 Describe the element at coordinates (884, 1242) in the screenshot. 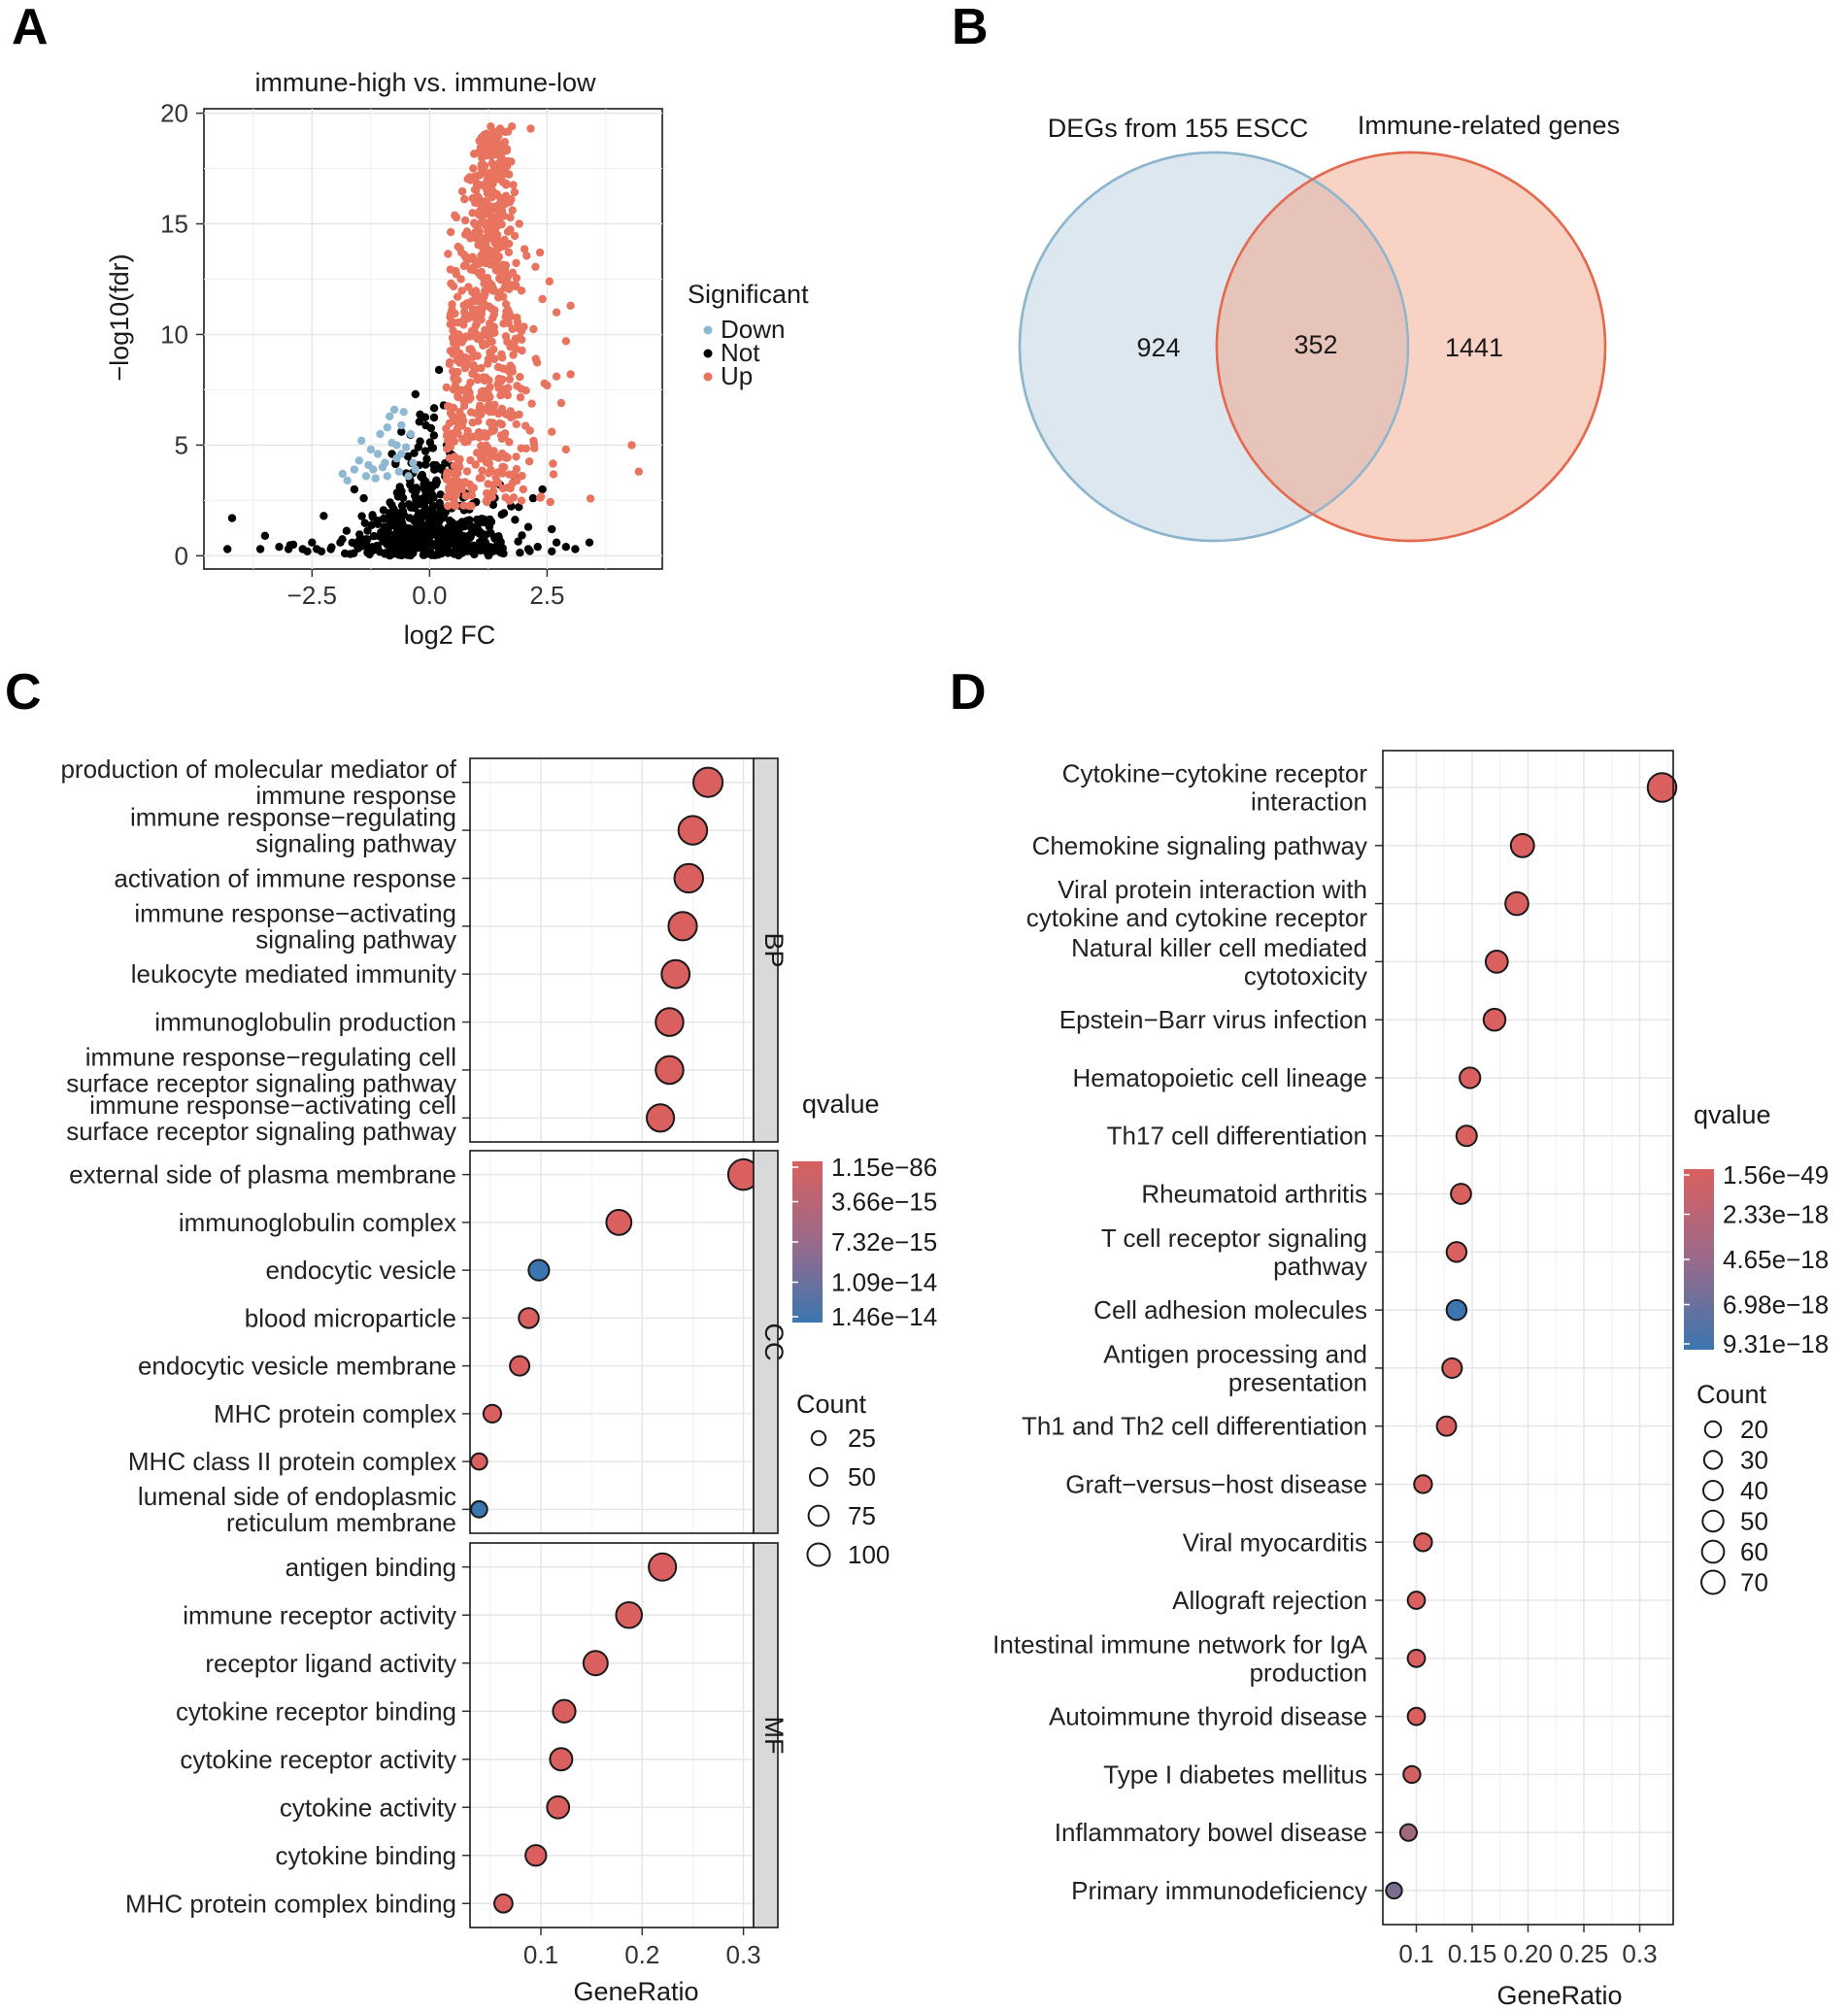

I see `qvalue-label: 7.32e−15` at that location.